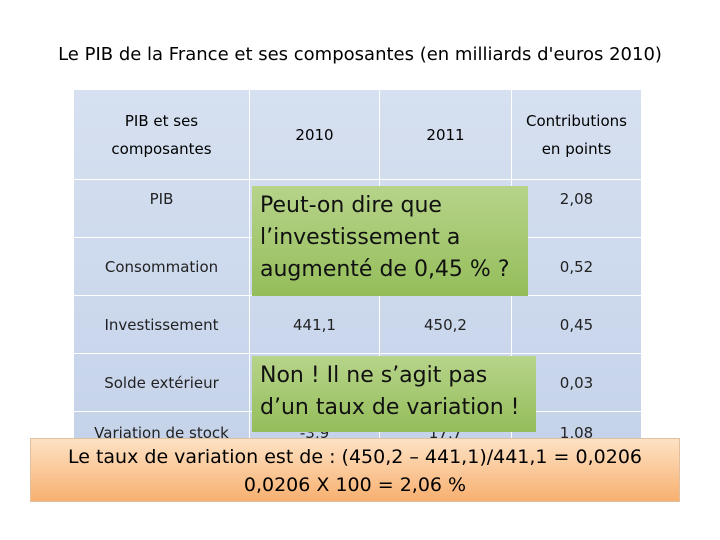 The width and height of the screenshot is (720, 540). What do you see at coordinates (577, 267) in the screenshot?
I see `table-cell: 0,52` at bounding box center [577, 267].